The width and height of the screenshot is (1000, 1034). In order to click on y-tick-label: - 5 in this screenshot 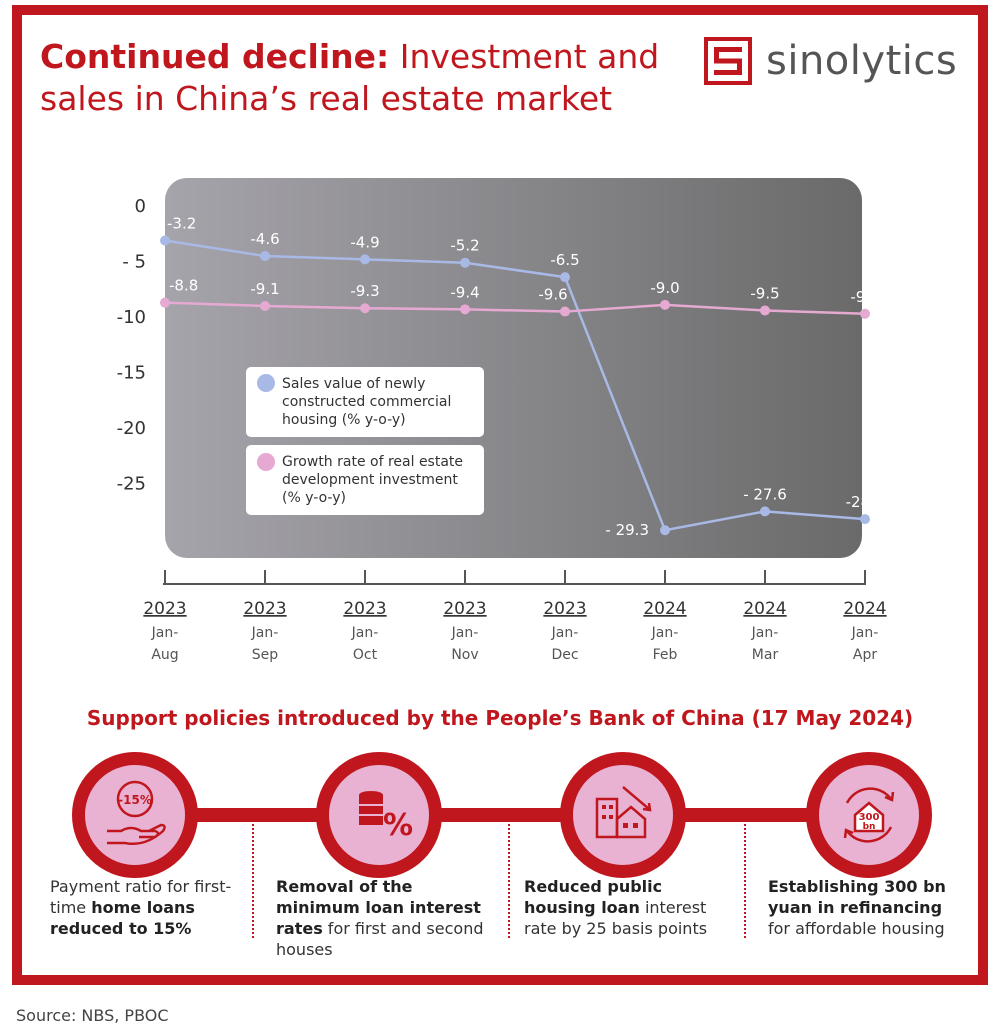, I will do `click(134, 262)`.